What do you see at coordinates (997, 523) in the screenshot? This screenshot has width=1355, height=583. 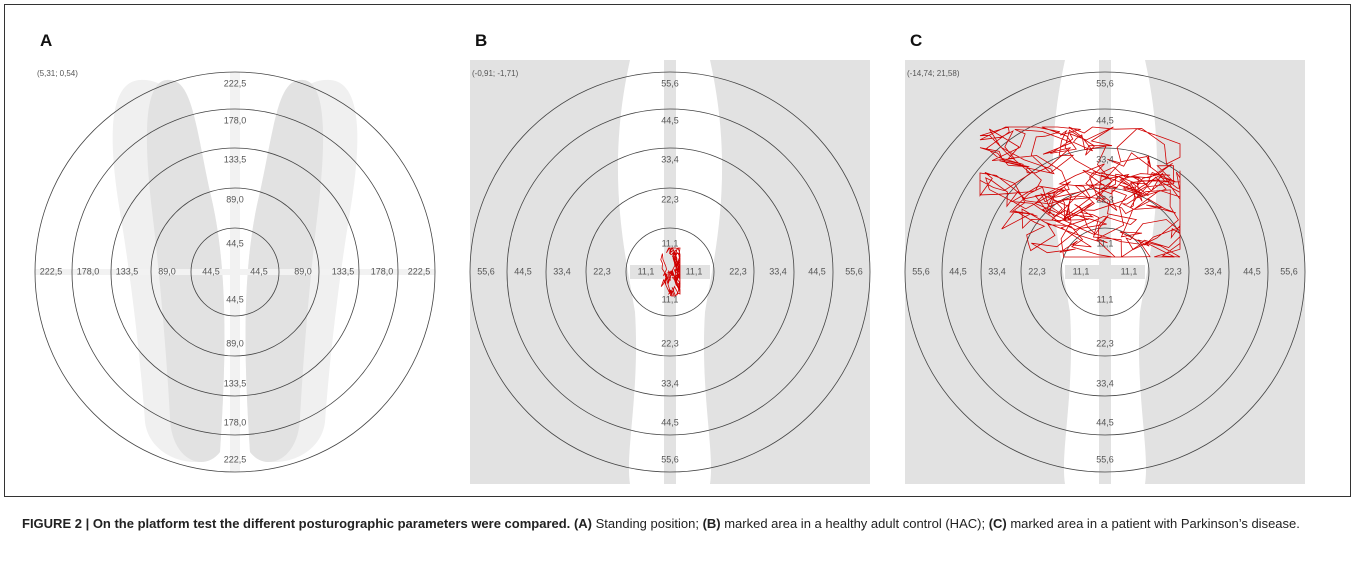 I see `caption-label: (C)` at bounding box center [997, 523].